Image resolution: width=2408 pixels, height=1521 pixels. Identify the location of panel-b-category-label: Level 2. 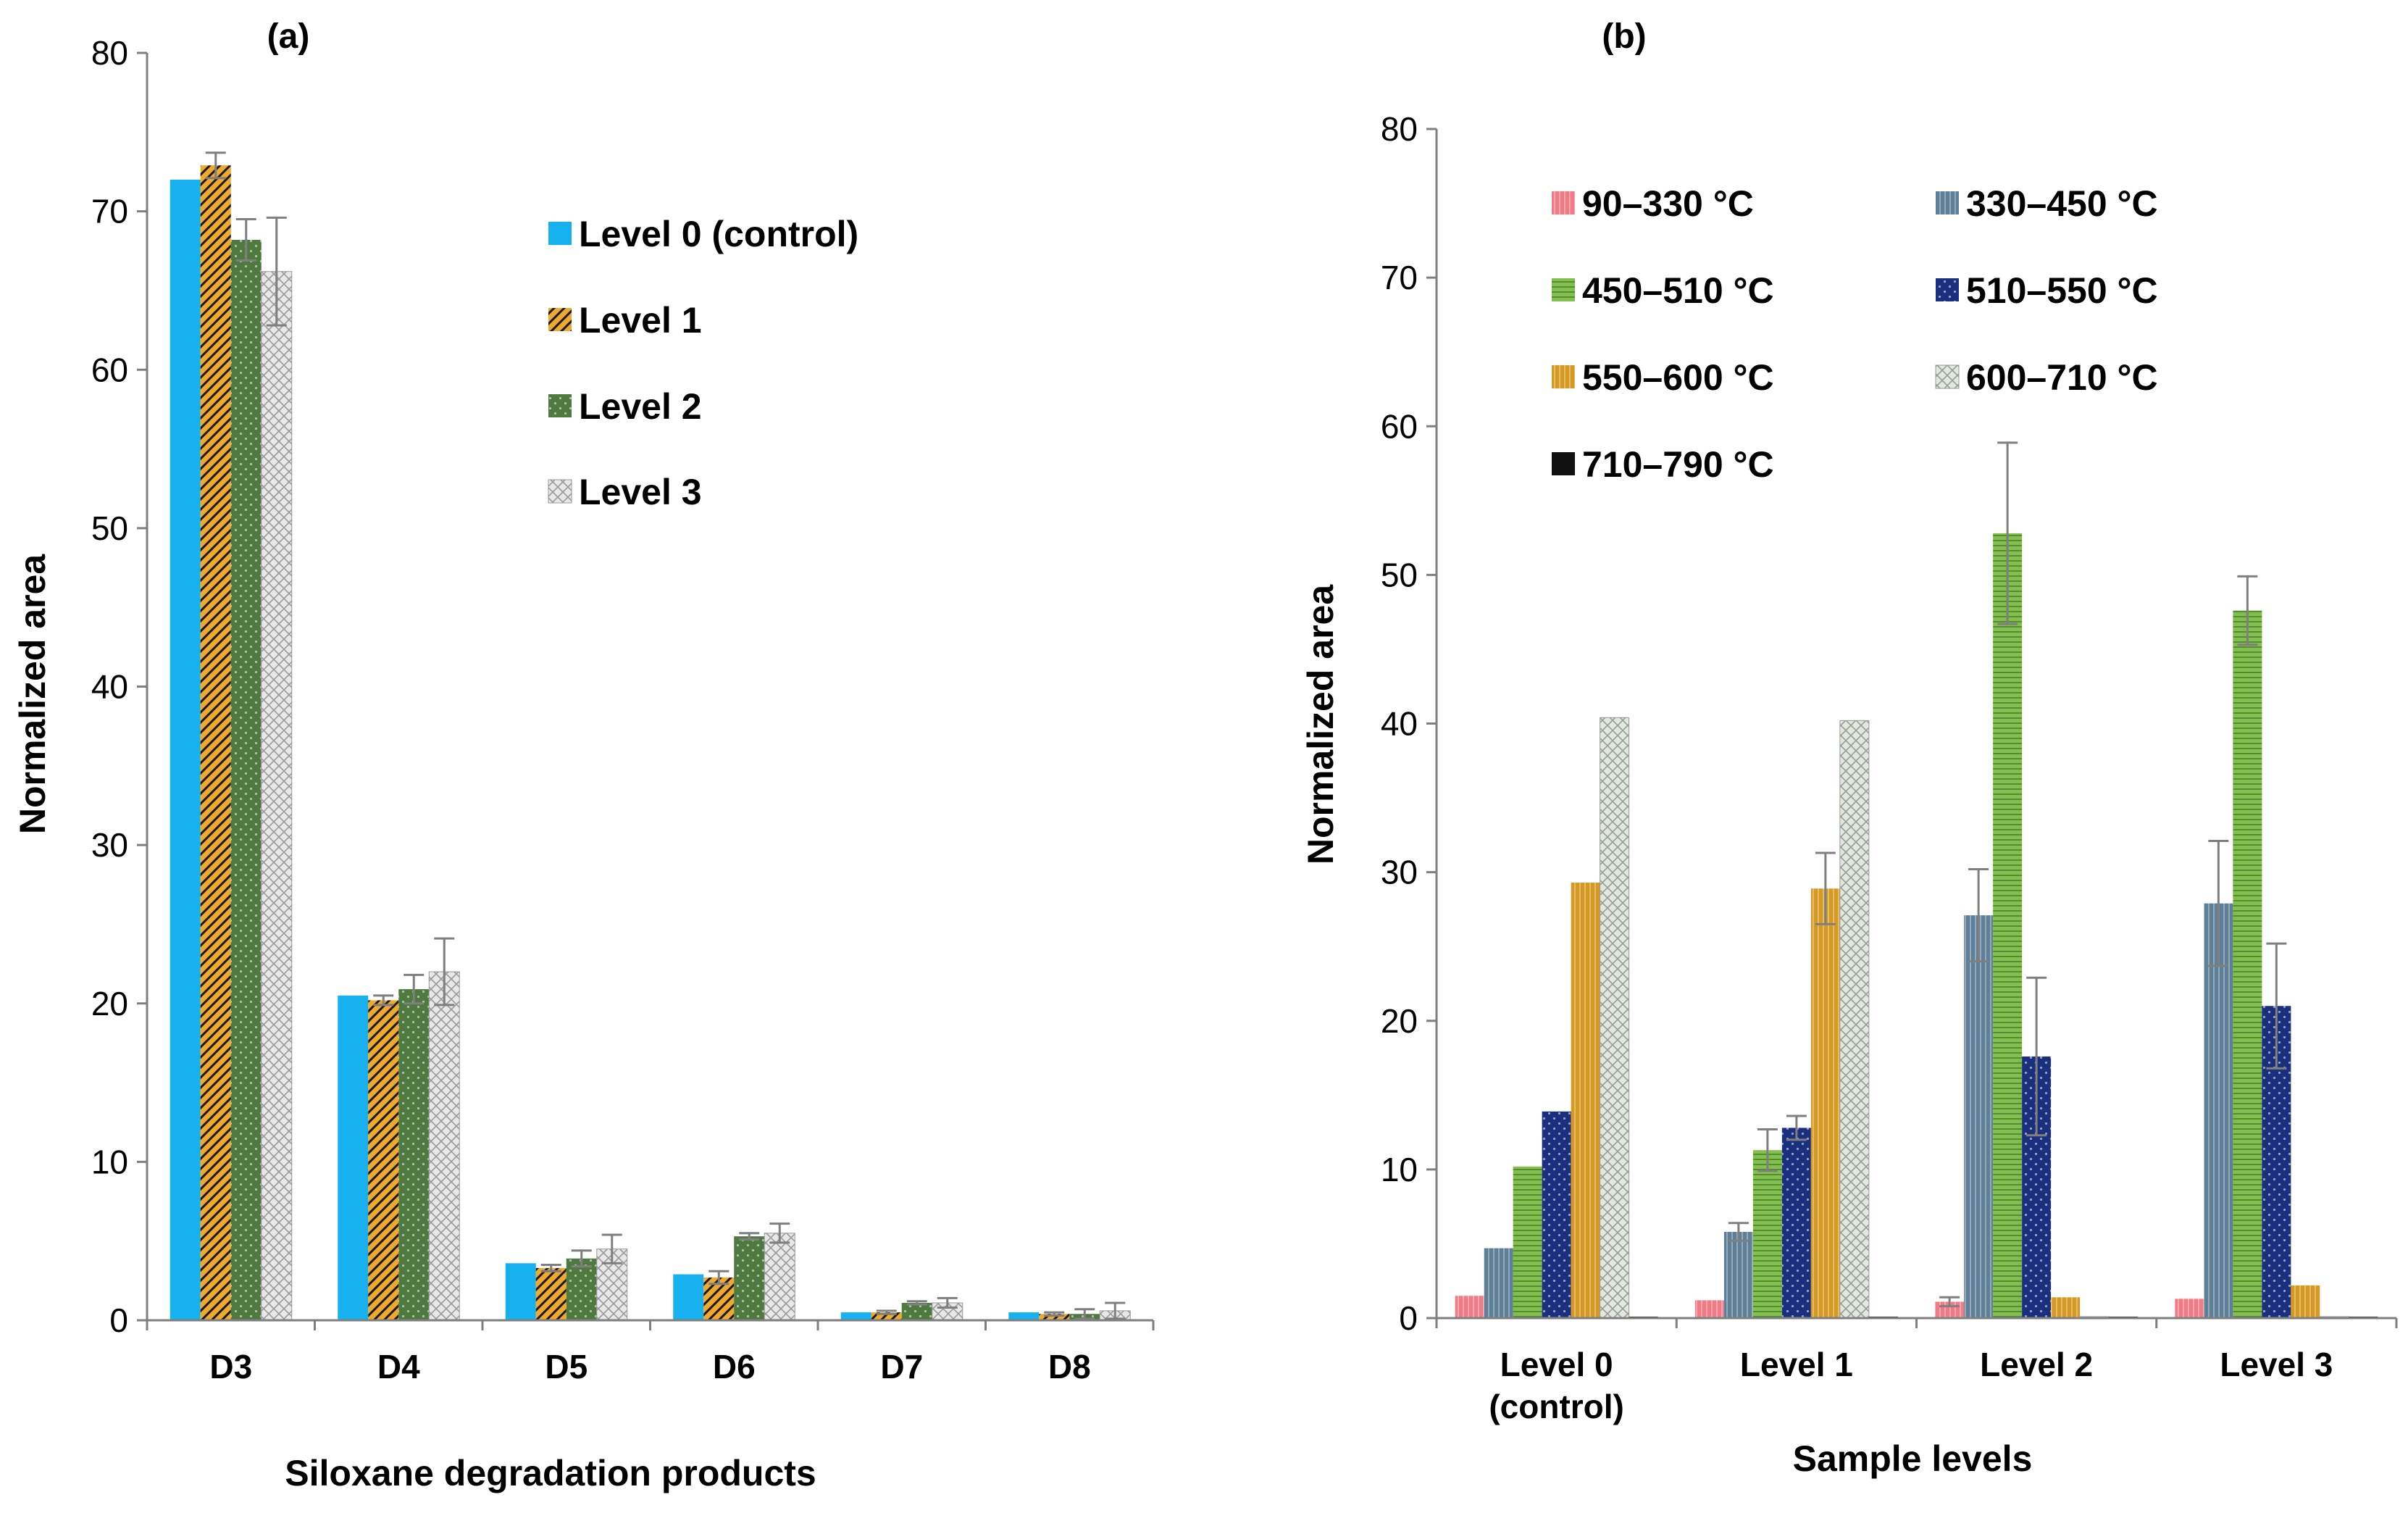
(2037, 1364).